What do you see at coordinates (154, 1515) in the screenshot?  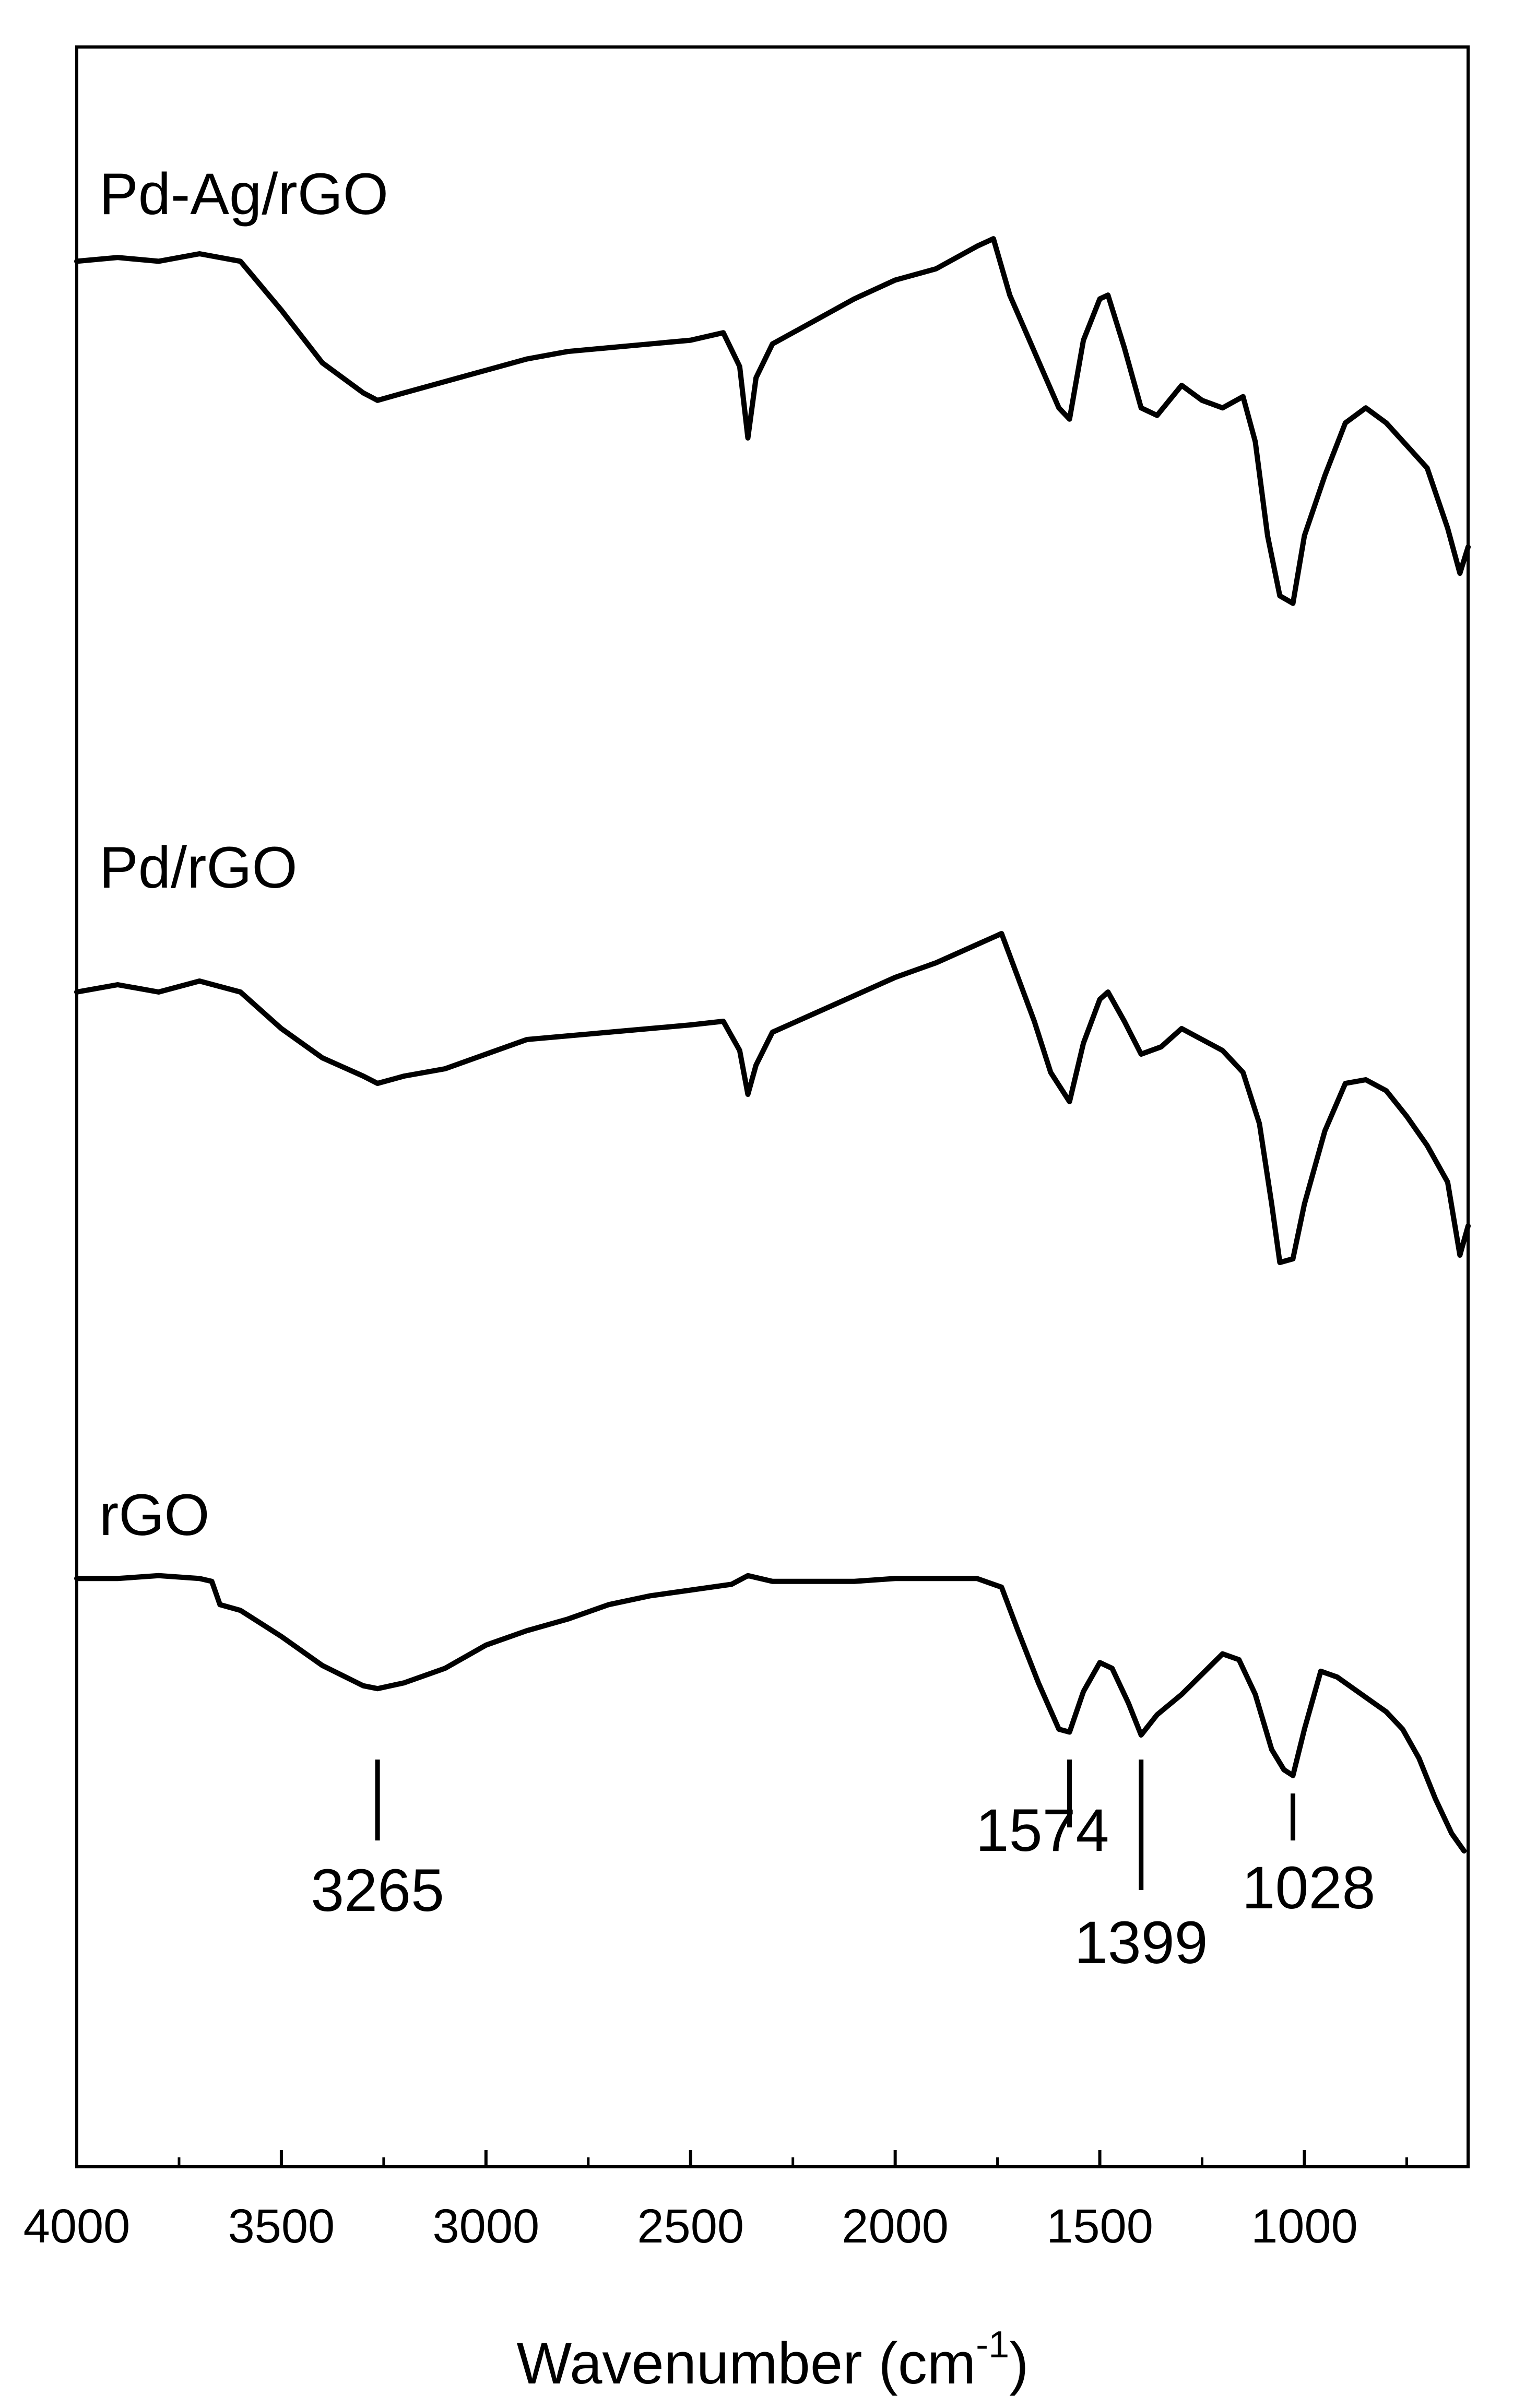 I see `series-label: rGO` at bounding box center [154, 1515].